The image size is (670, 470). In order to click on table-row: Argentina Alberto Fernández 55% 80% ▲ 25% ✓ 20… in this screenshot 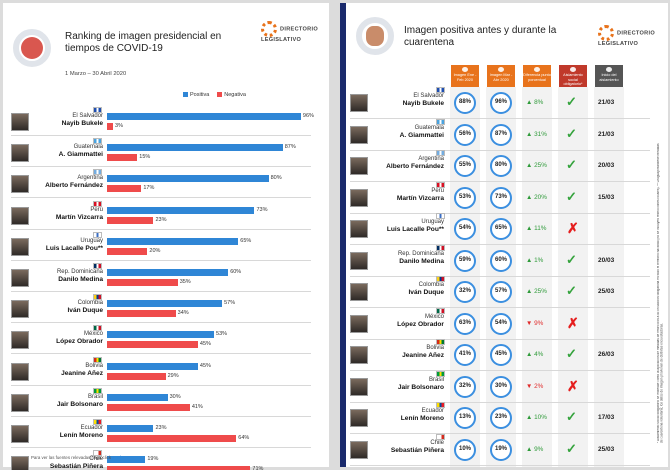, I will do `click(506, 166)`.